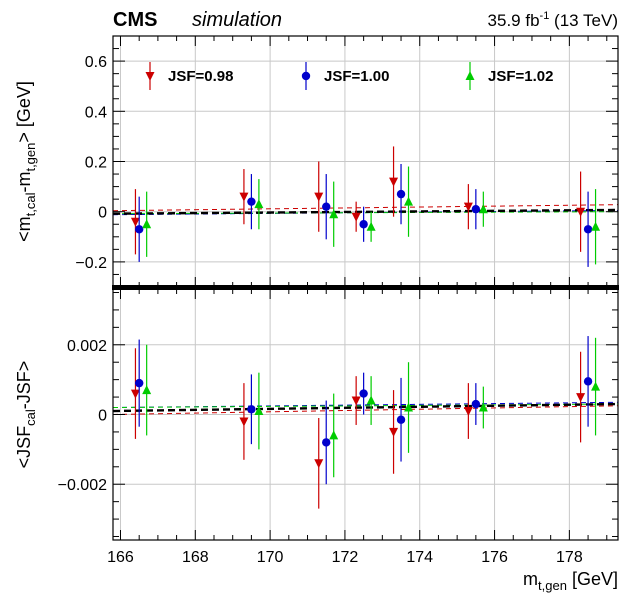 The height and width of the screenshot is (600, 627). What do you see at coordinates (96, 112) in the screenshot?
I see `y-tick-label: 0.4` at bounding box center [96, 112].